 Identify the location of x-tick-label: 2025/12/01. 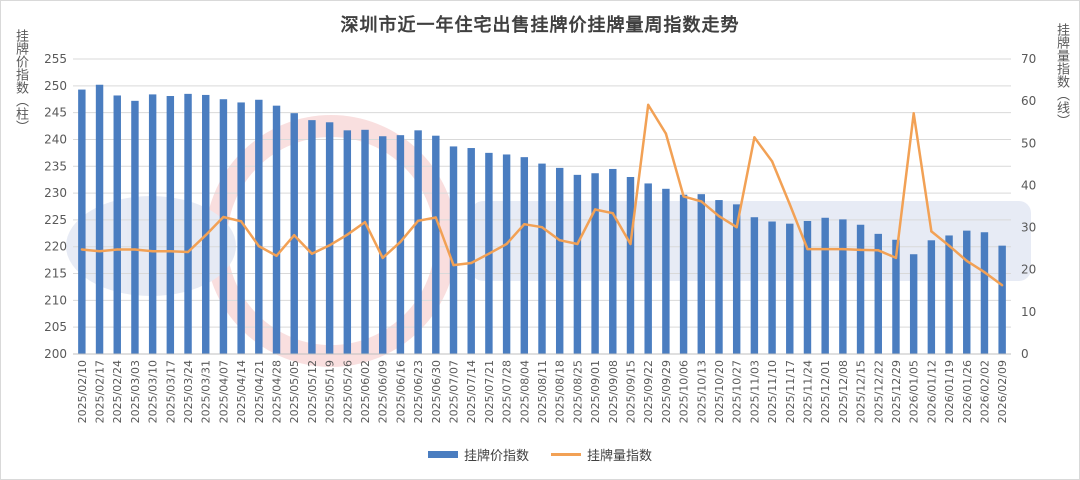
(825, 391).